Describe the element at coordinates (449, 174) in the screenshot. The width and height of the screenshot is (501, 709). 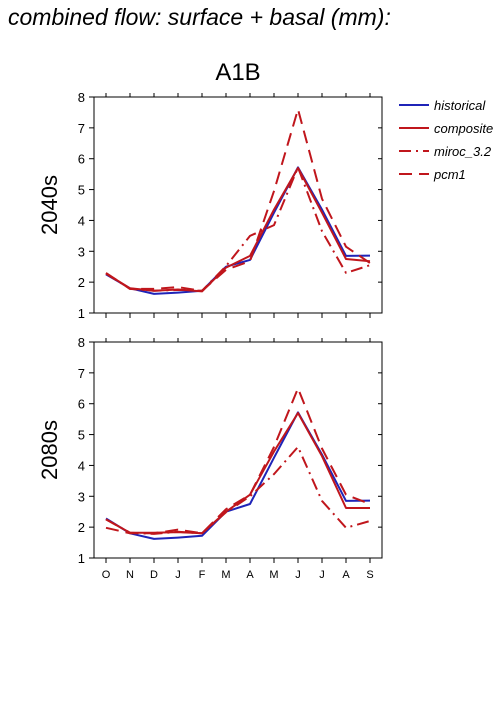
I see `legend-label: pcm1` at that location.